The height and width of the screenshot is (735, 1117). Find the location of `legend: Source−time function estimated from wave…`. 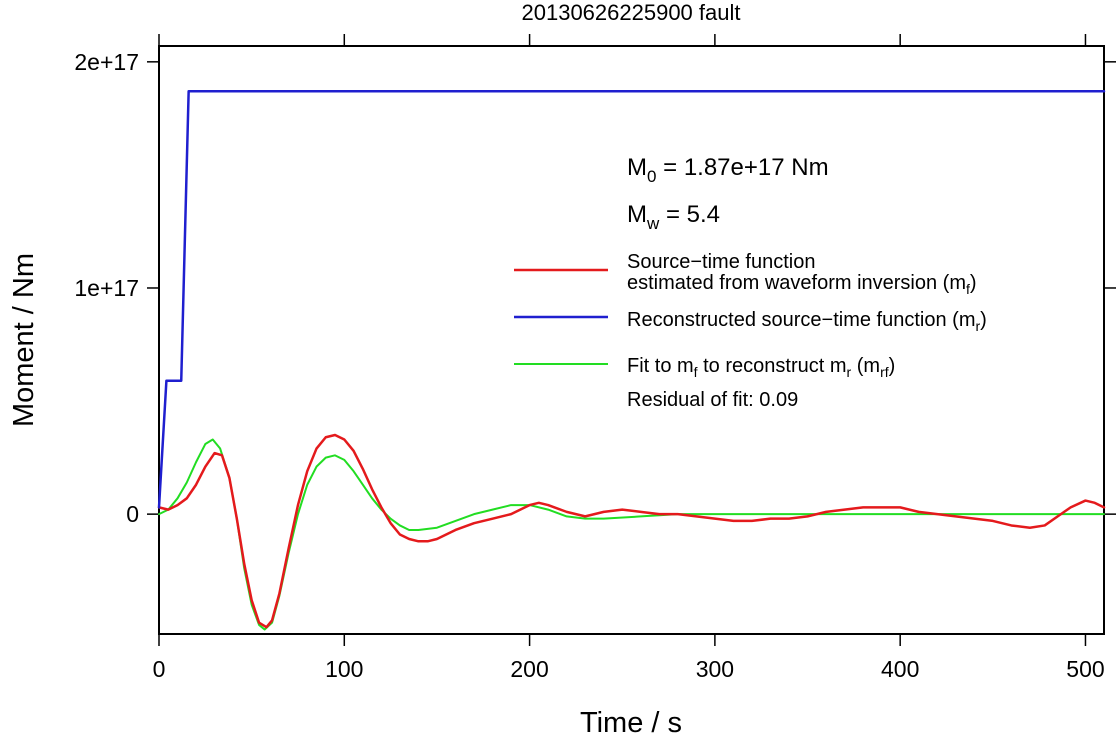

legend: Source−time function estimated from wave… is located at coordinates (750, 331).